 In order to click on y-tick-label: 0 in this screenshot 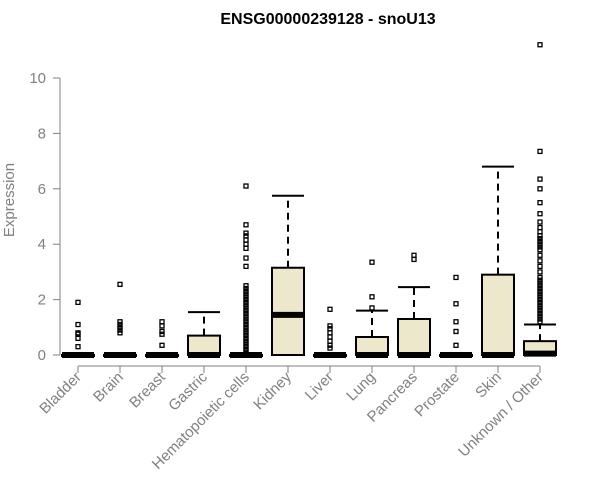, I will do `click(42, 355)`.